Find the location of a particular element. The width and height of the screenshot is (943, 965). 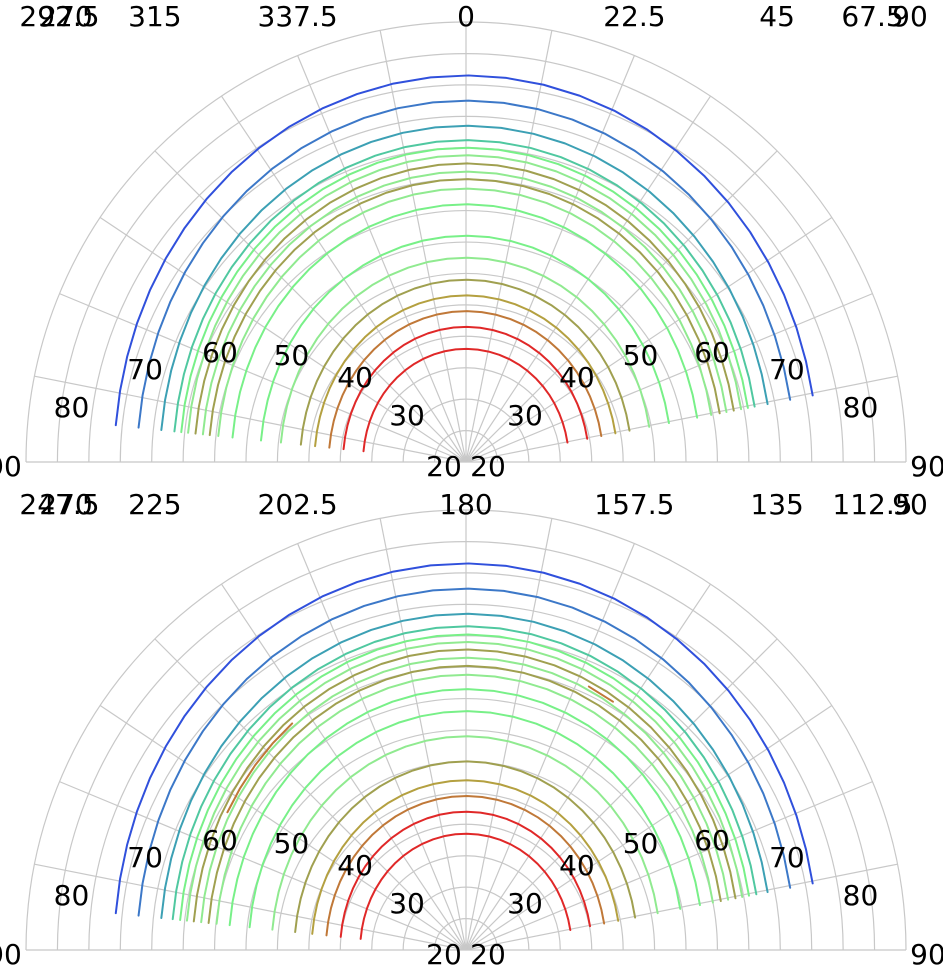

azimuth-tick-label: 225 is located at coordinates (154, 504).